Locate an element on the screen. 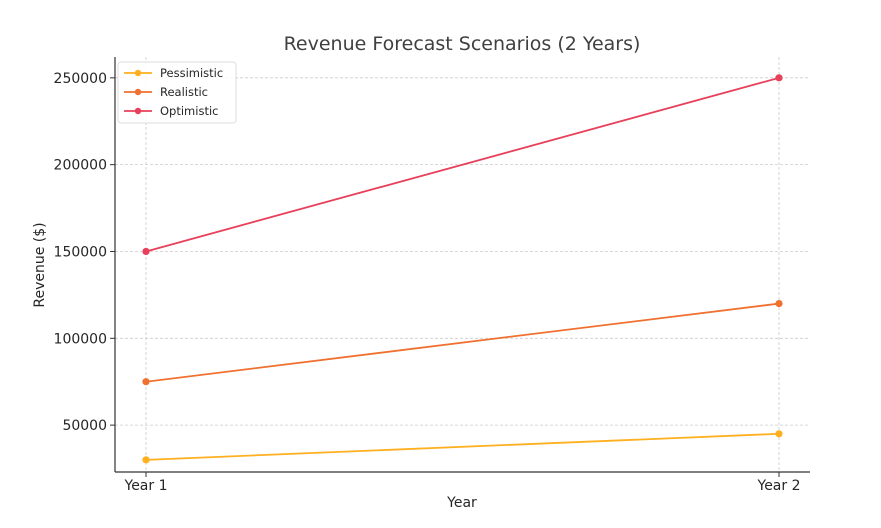 The height and width of the screenshot is (528, 881). y-tick-label: 200000 is located at coordinates (80, 166).